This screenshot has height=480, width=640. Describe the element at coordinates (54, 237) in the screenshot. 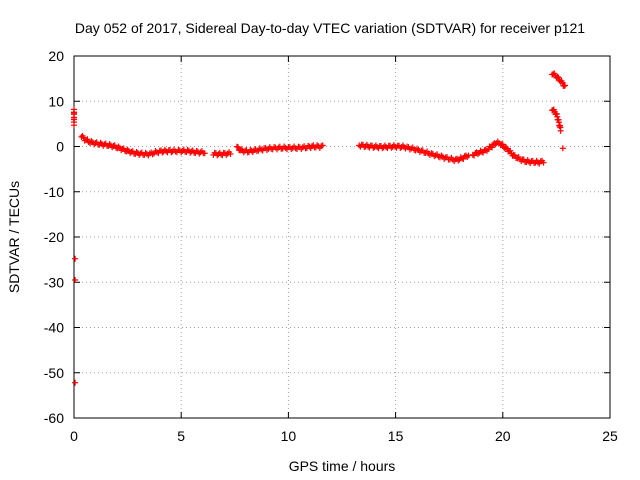

I see `y-tick-label: -20` at that location.